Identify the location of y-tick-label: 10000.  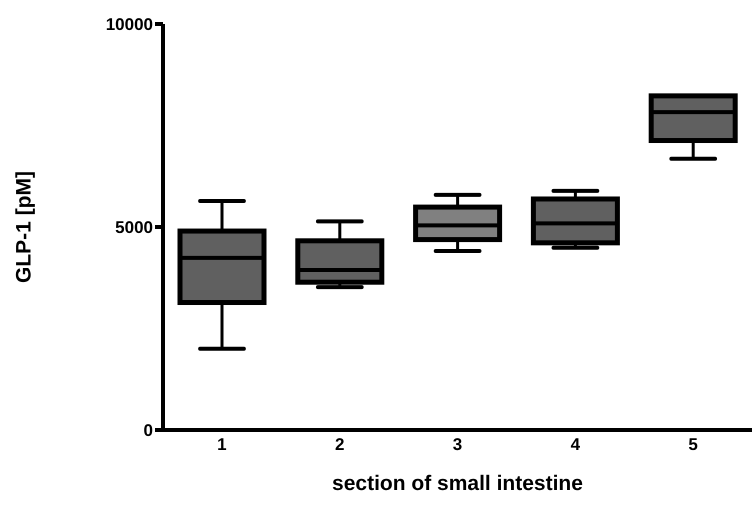
(129, 24).